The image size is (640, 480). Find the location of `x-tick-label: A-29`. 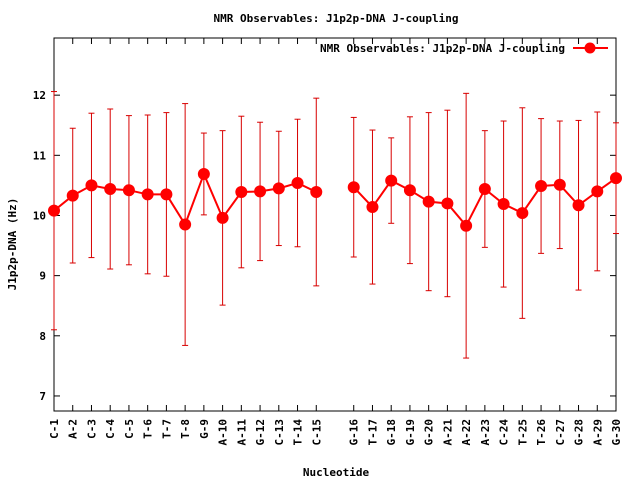

x-tick-label: A-29 is located at coordinates (597, 432).